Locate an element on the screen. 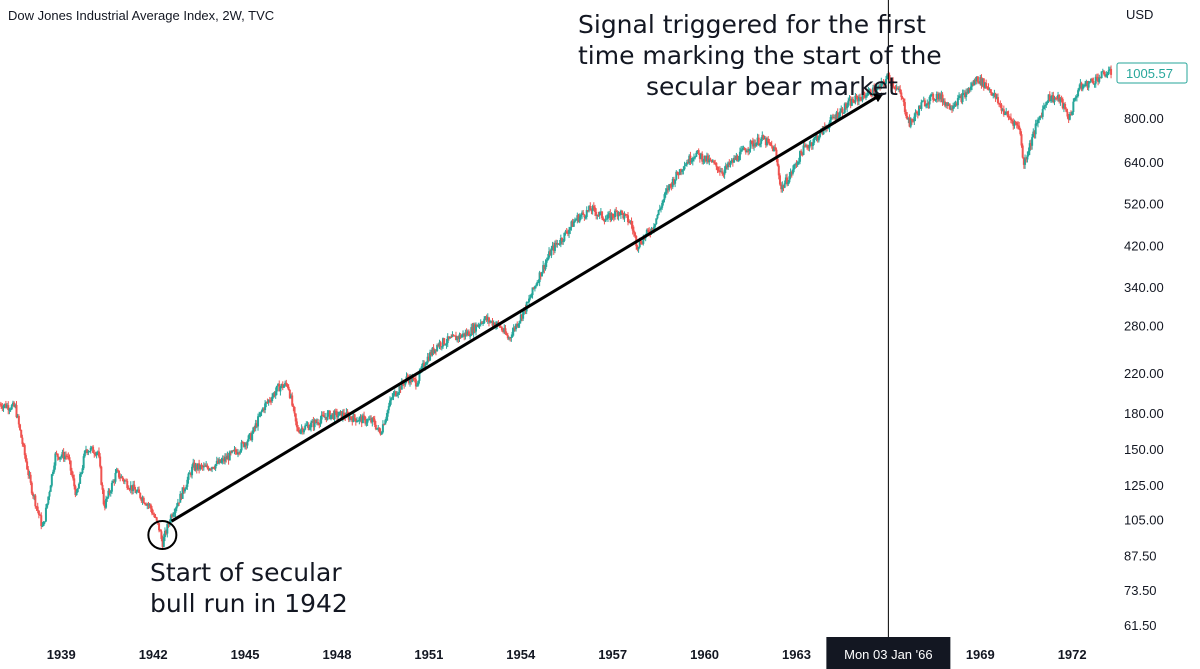 This screenshot has width=1200, height=669. annotation-line: bull run in 1942 is located at coordinates (249, 603).